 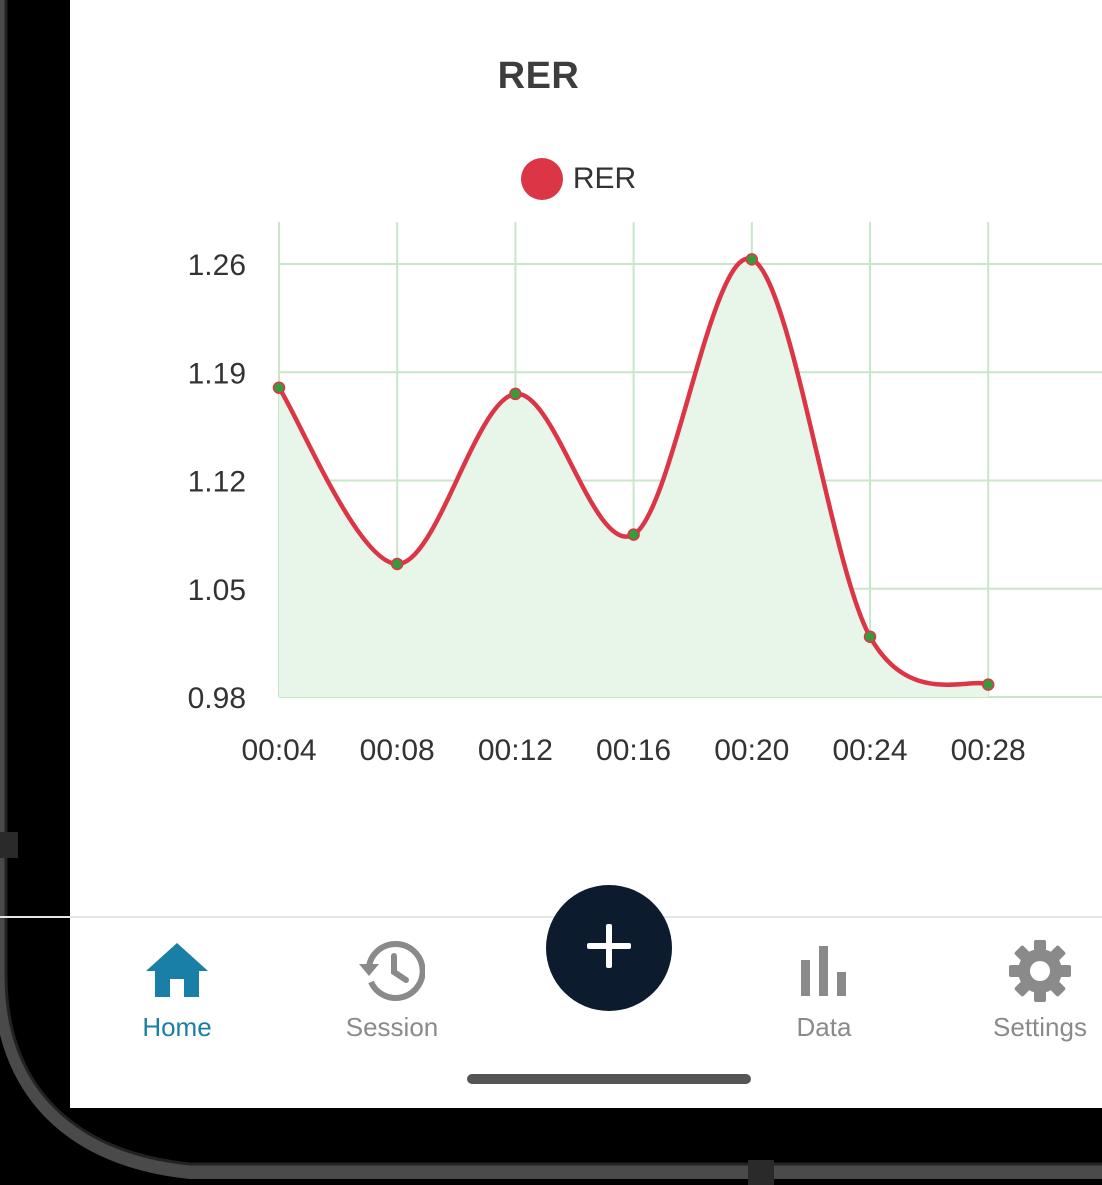 What do you see at coordinates (515, 750) in the screenshot?
I see `x-tick-label: 00:12` at bounding box center [515, 750].